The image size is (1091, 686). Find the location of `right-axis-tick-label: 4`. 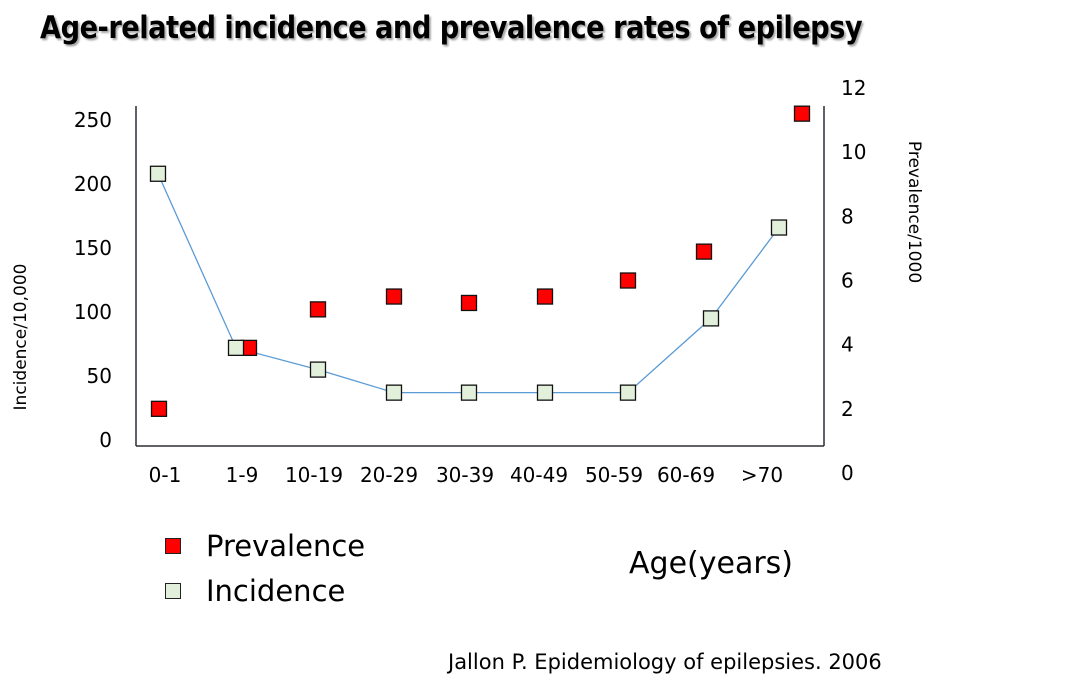

right-axis-tick-label: 4 is located at coordinates (847, 345).